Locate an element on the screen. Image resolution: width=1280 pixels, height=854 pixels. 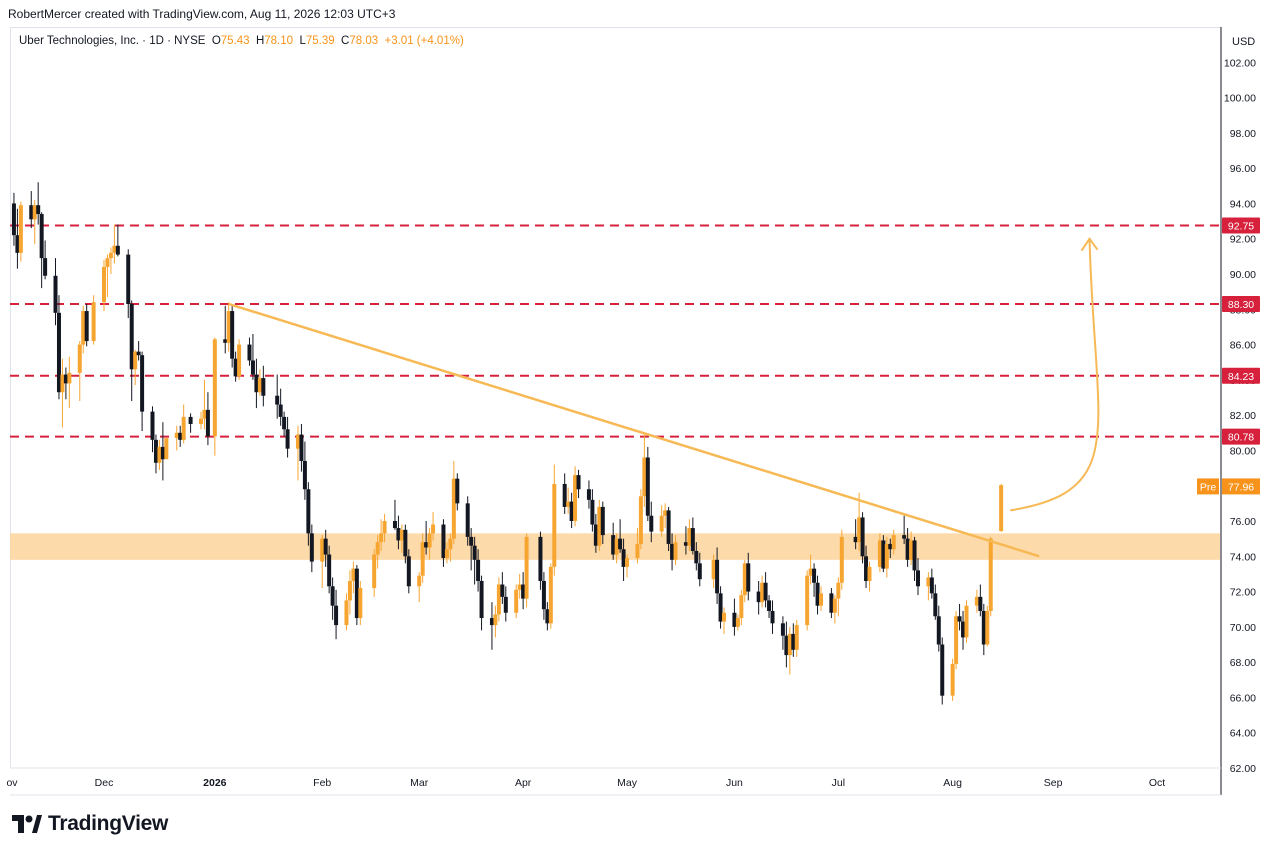
currency-label: USD is located at coordinates (1244, 42).